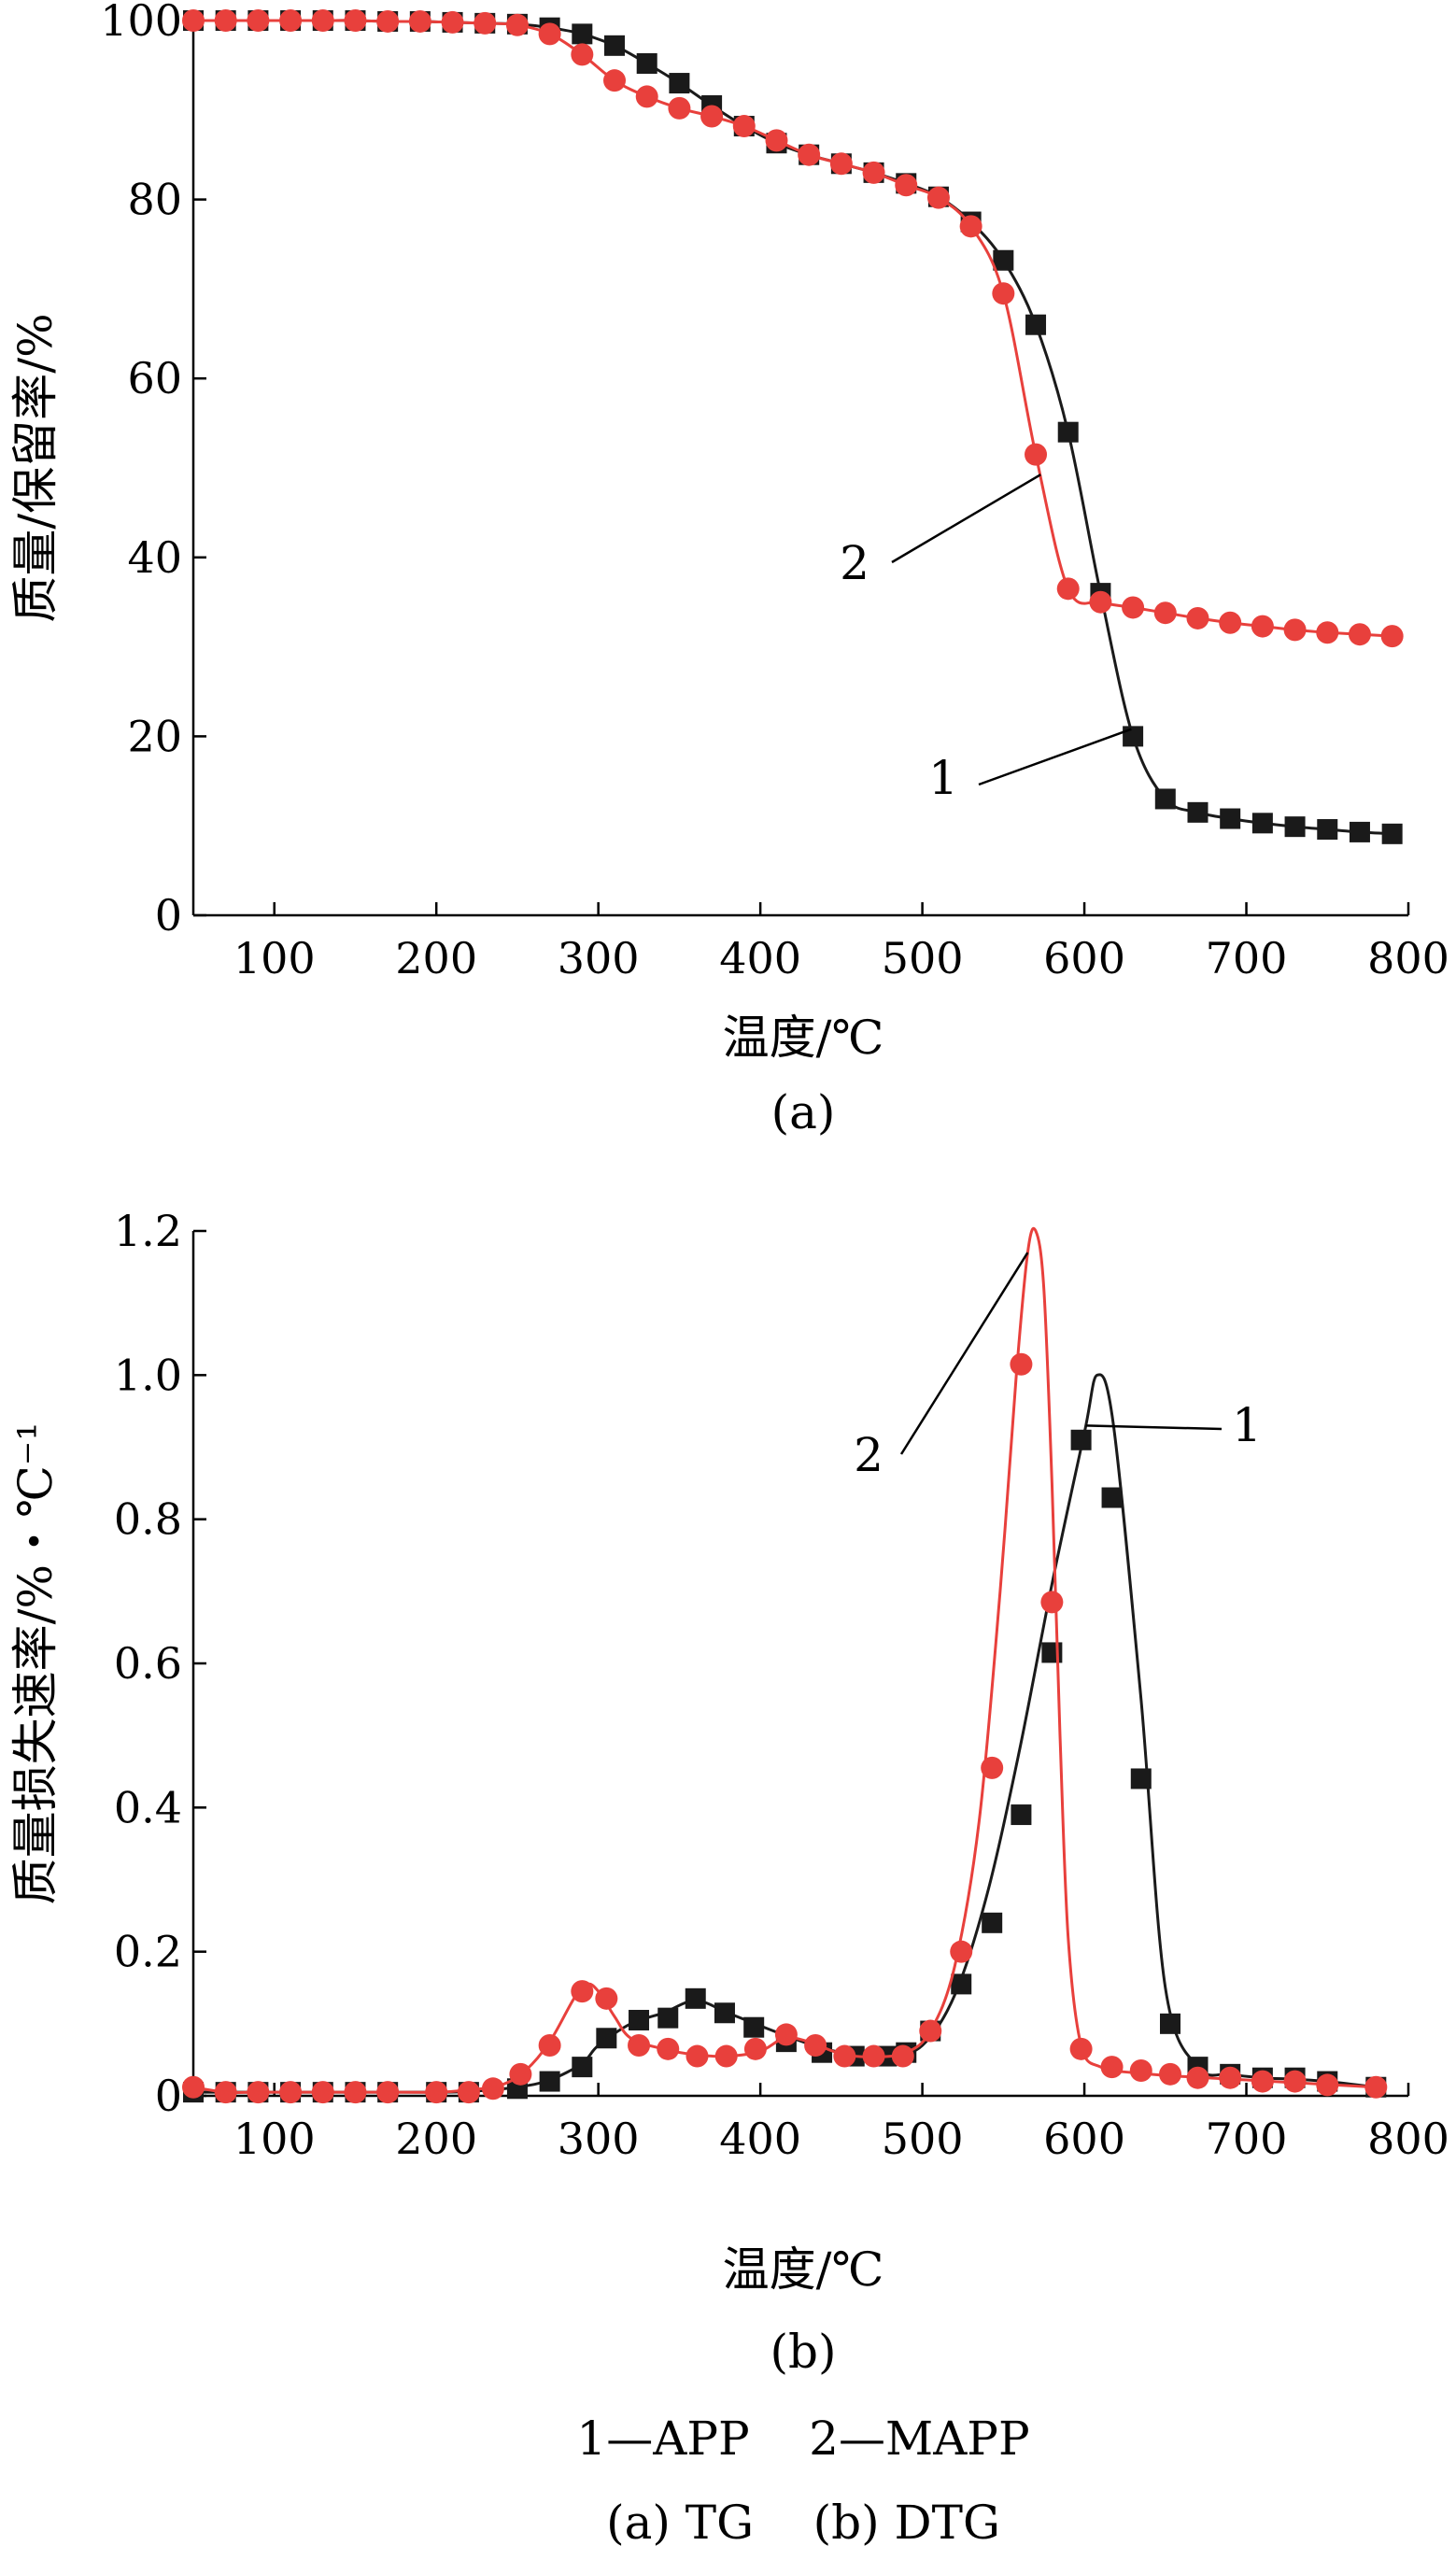  What do you see at coordinates (1408, 2139) in the screenshot?
I see `x-tick-label: 800` at bounding box center [1408, 2139].